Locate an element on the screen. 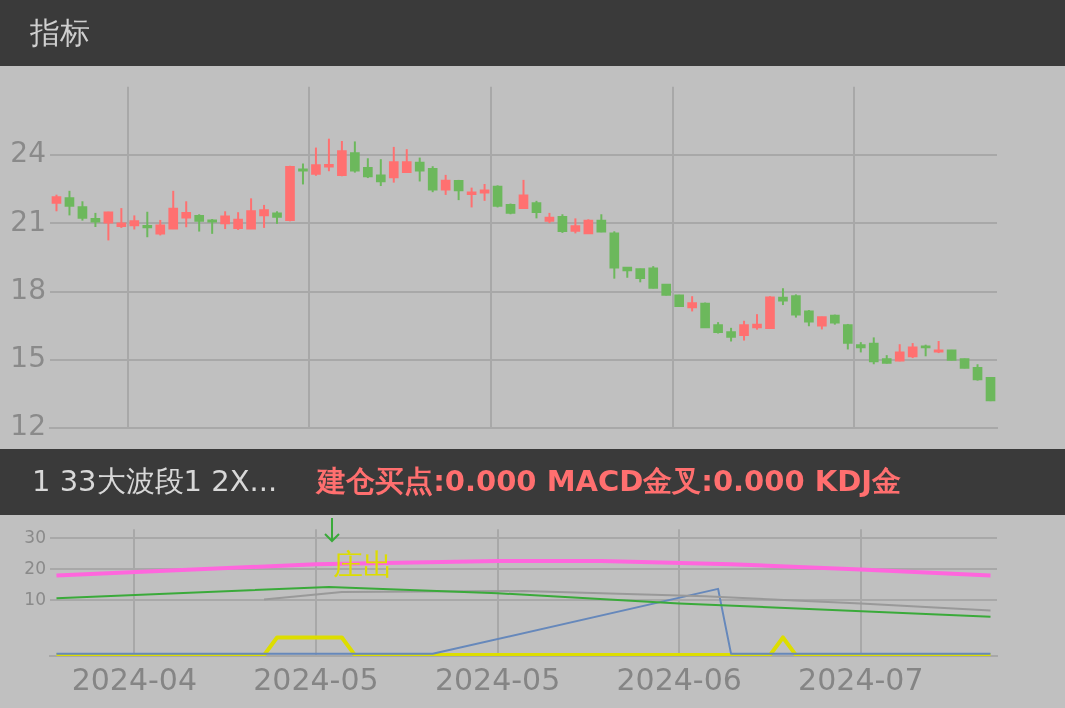 The width and height of the screenshot is (1065, 708). x-tick-label: 2024-04 is located at coordinates (134, 679).